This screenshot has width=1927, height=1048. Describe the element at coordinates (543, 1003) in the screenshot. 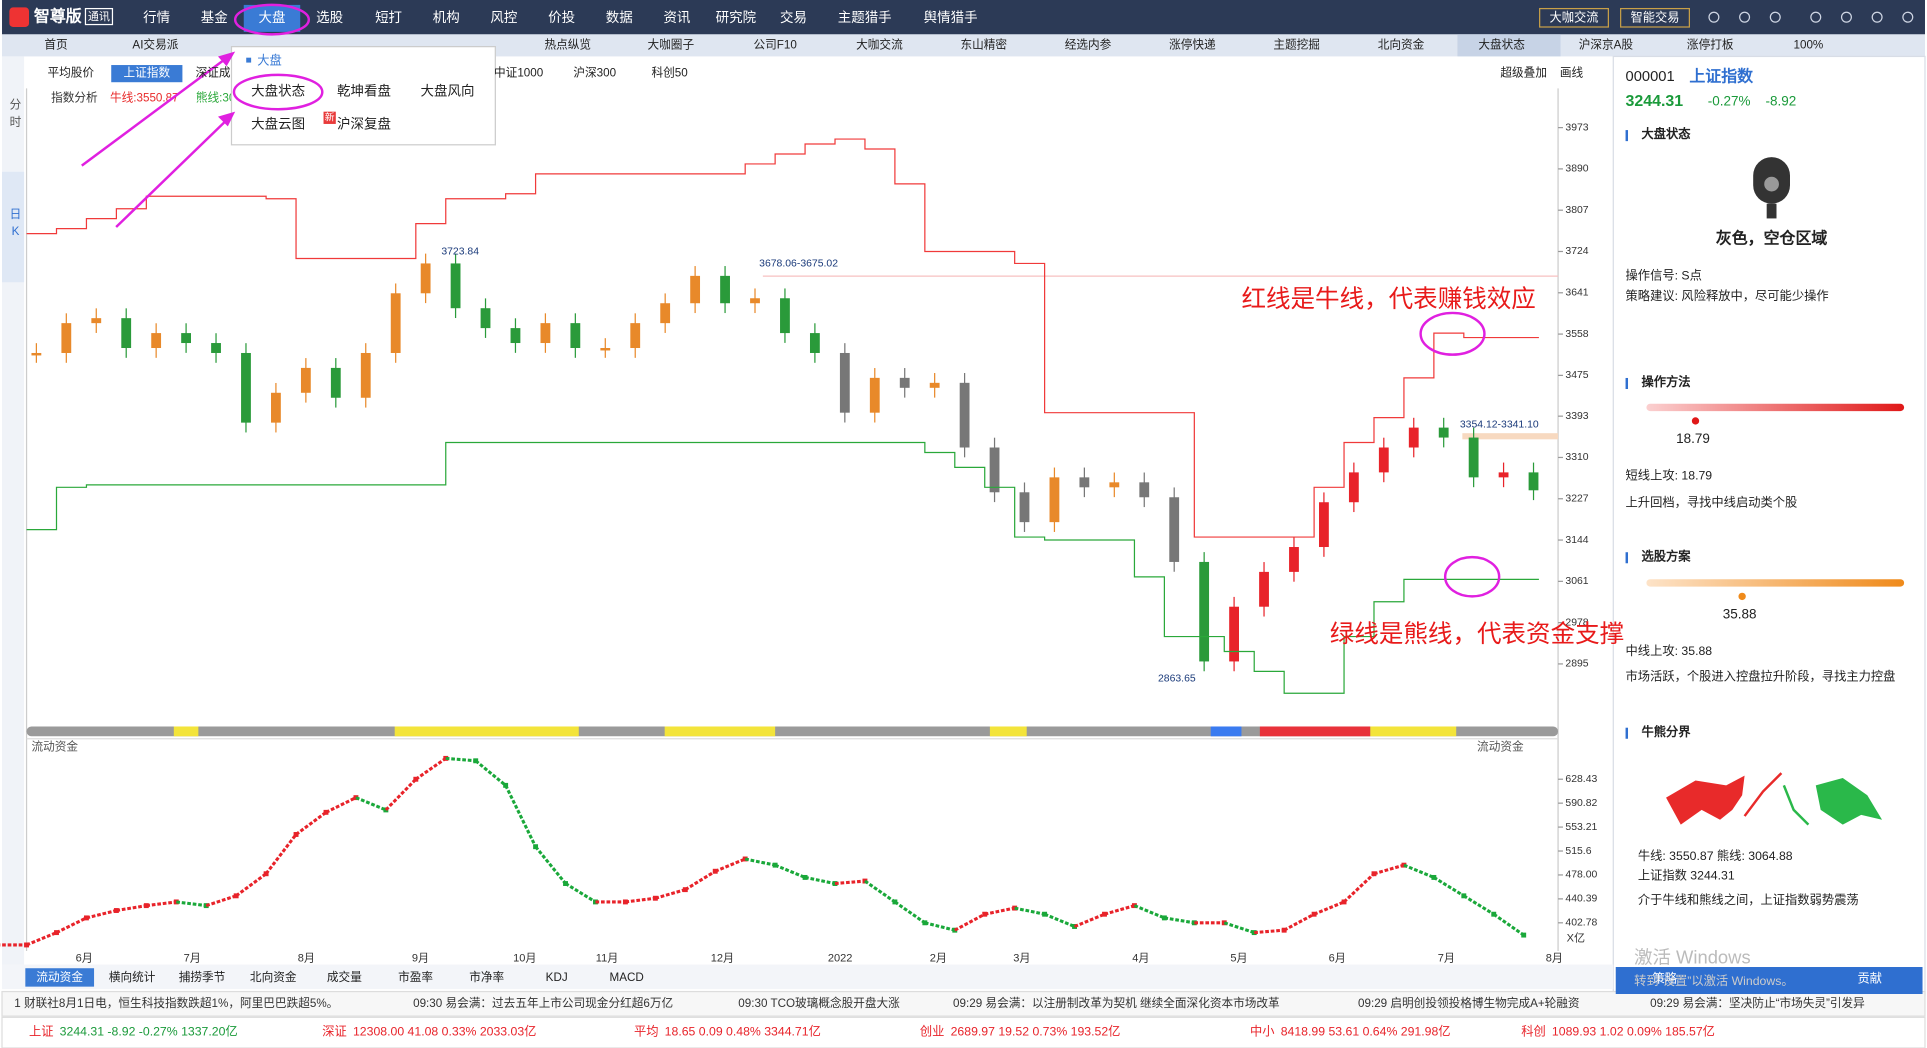

I see `news-item: 09:30 易会满：过去五年上市公司现金分红超6万亿` at that location.